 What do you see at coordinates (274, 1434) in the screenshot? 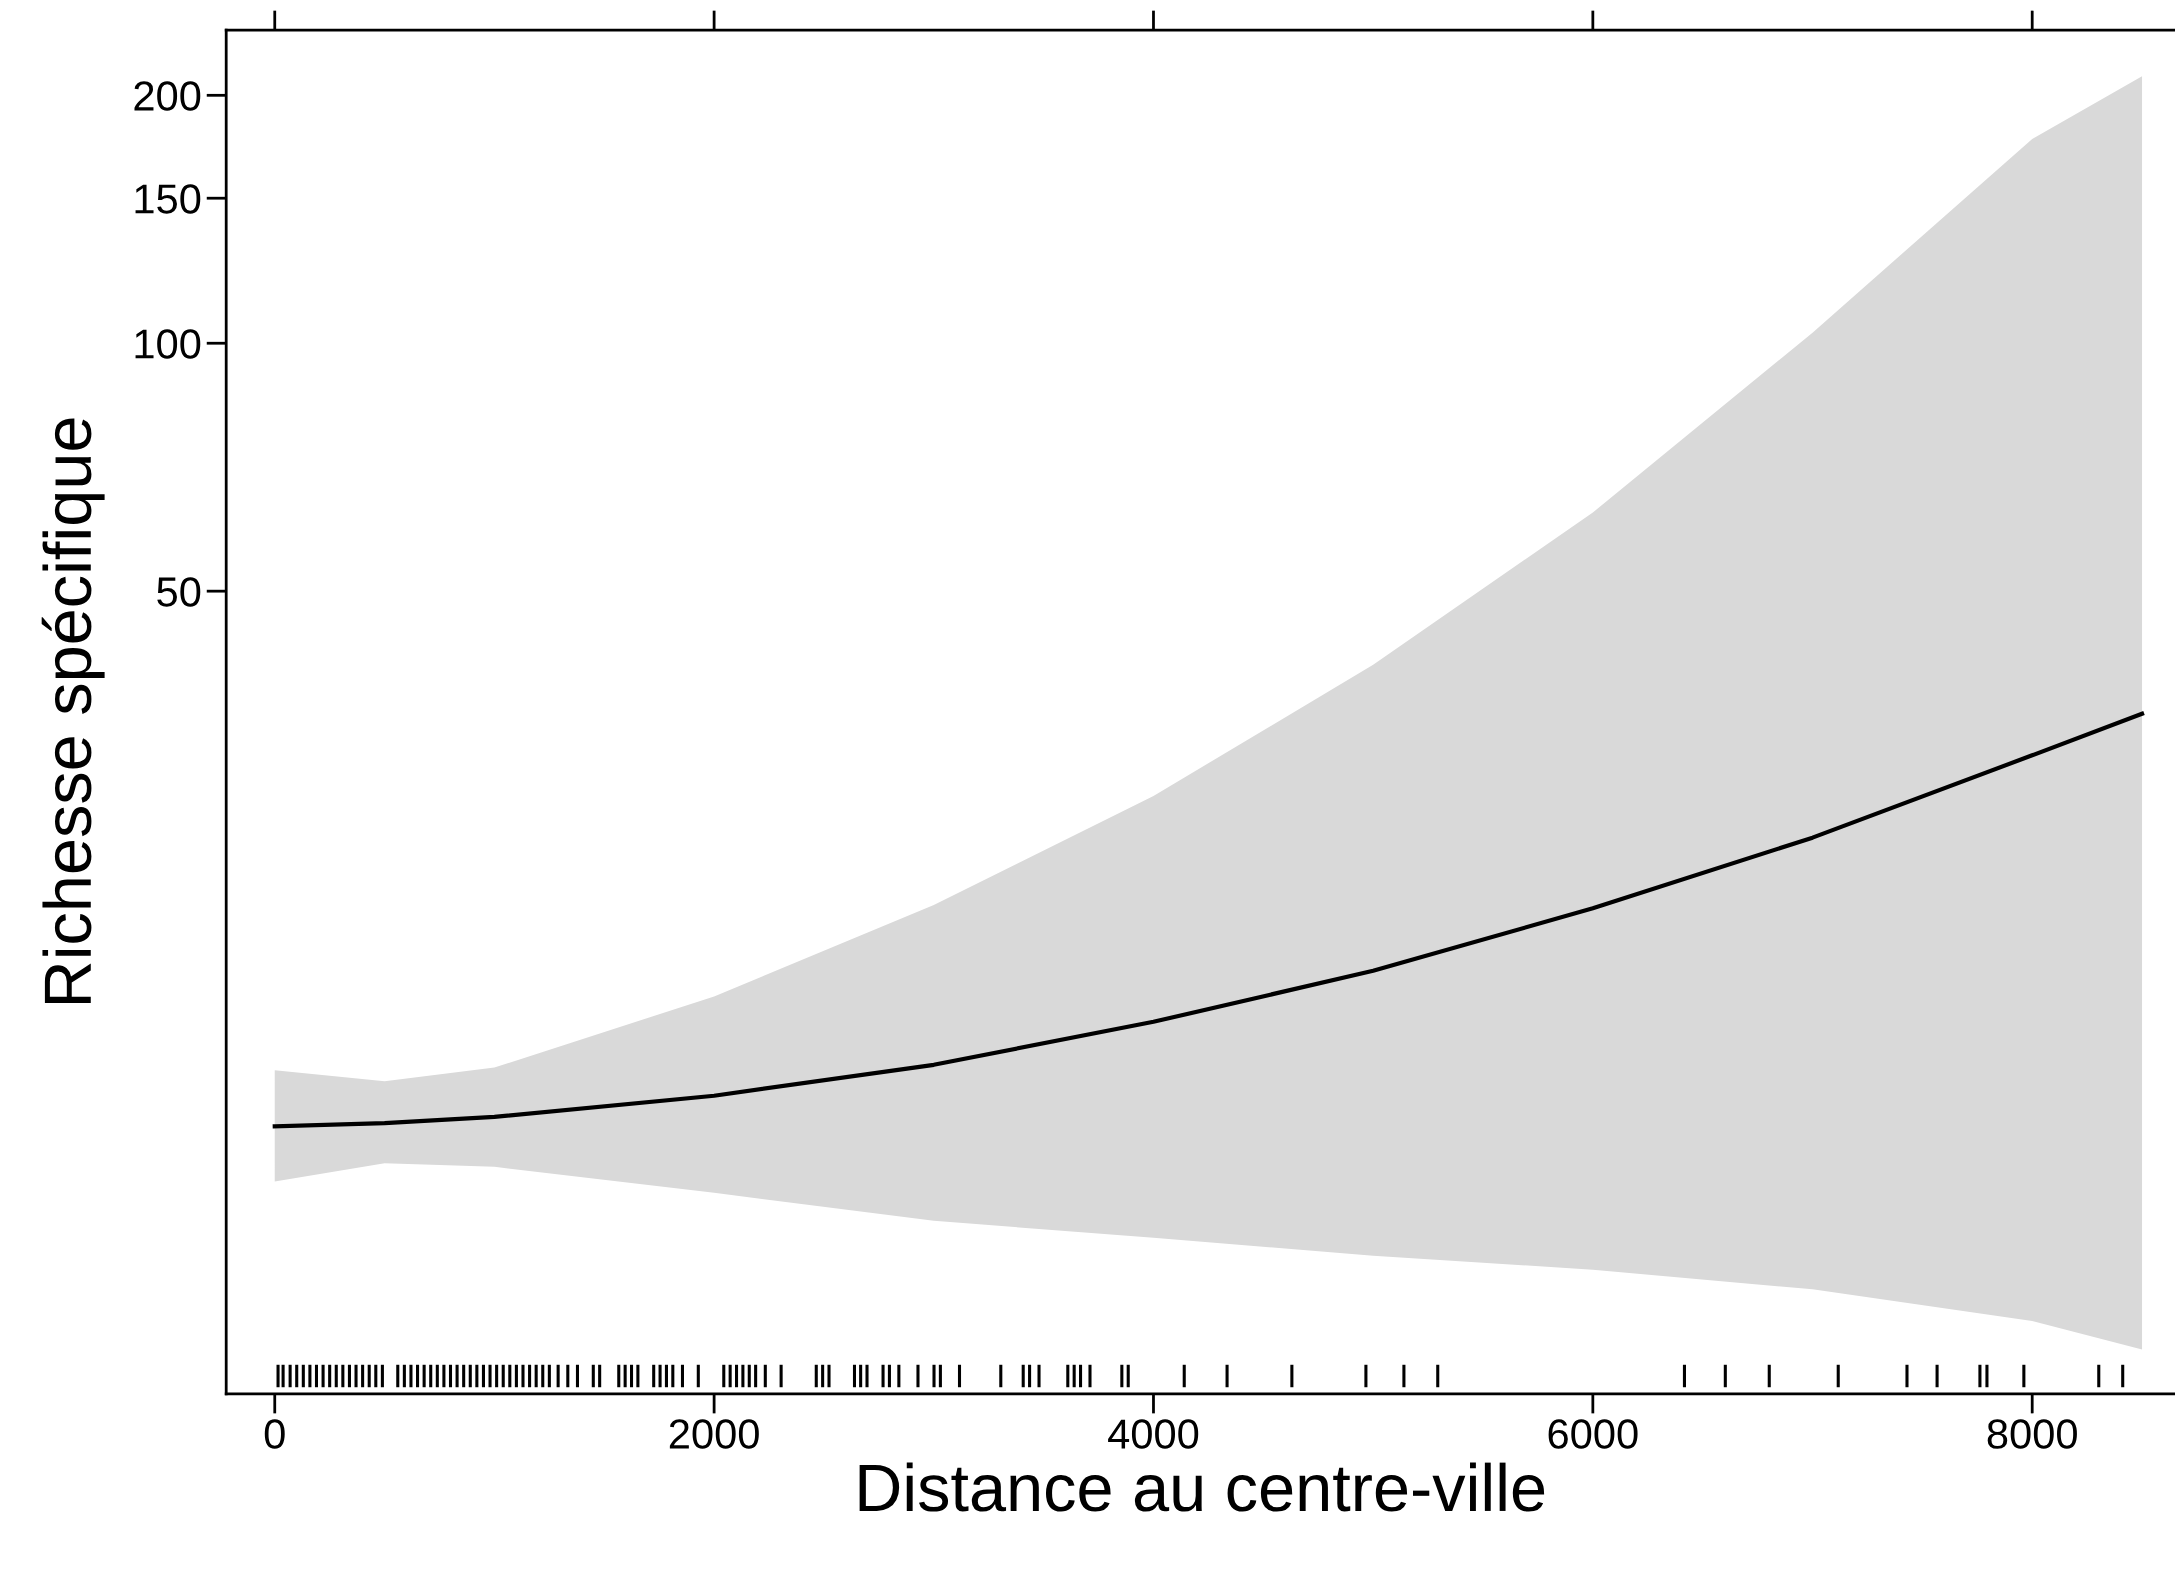
I see `x-tick-label: 0` at bounding box center [274, 1434].